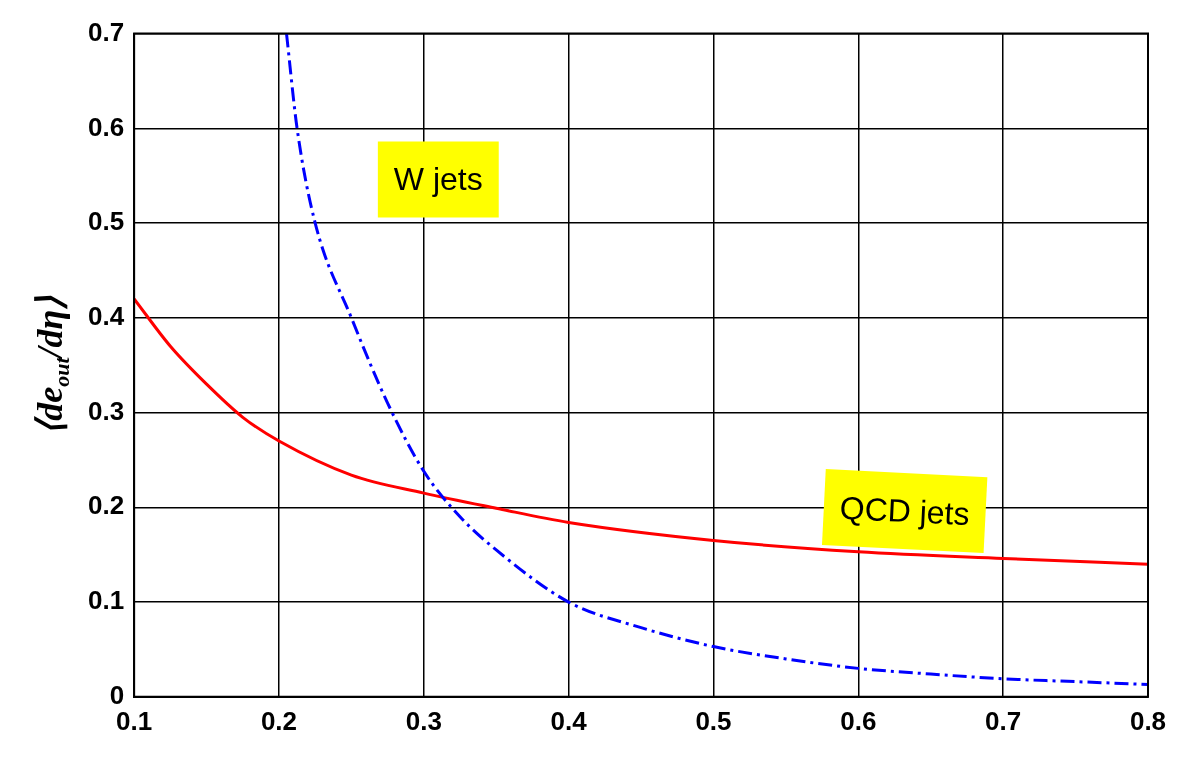 Image resolution: width=1189 pixels, height=761 pixels. I want to click on x-tick-label: 0.4, so click(569, 720).